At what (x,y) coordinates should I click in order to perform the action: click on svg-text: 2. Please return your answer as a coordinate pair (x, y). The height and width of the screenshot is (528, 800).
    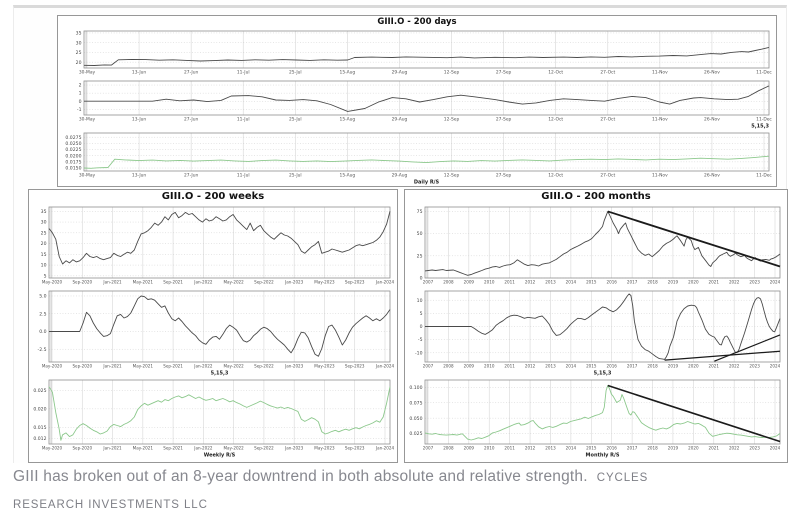
    Looking at the image, I should click on (80, 86).